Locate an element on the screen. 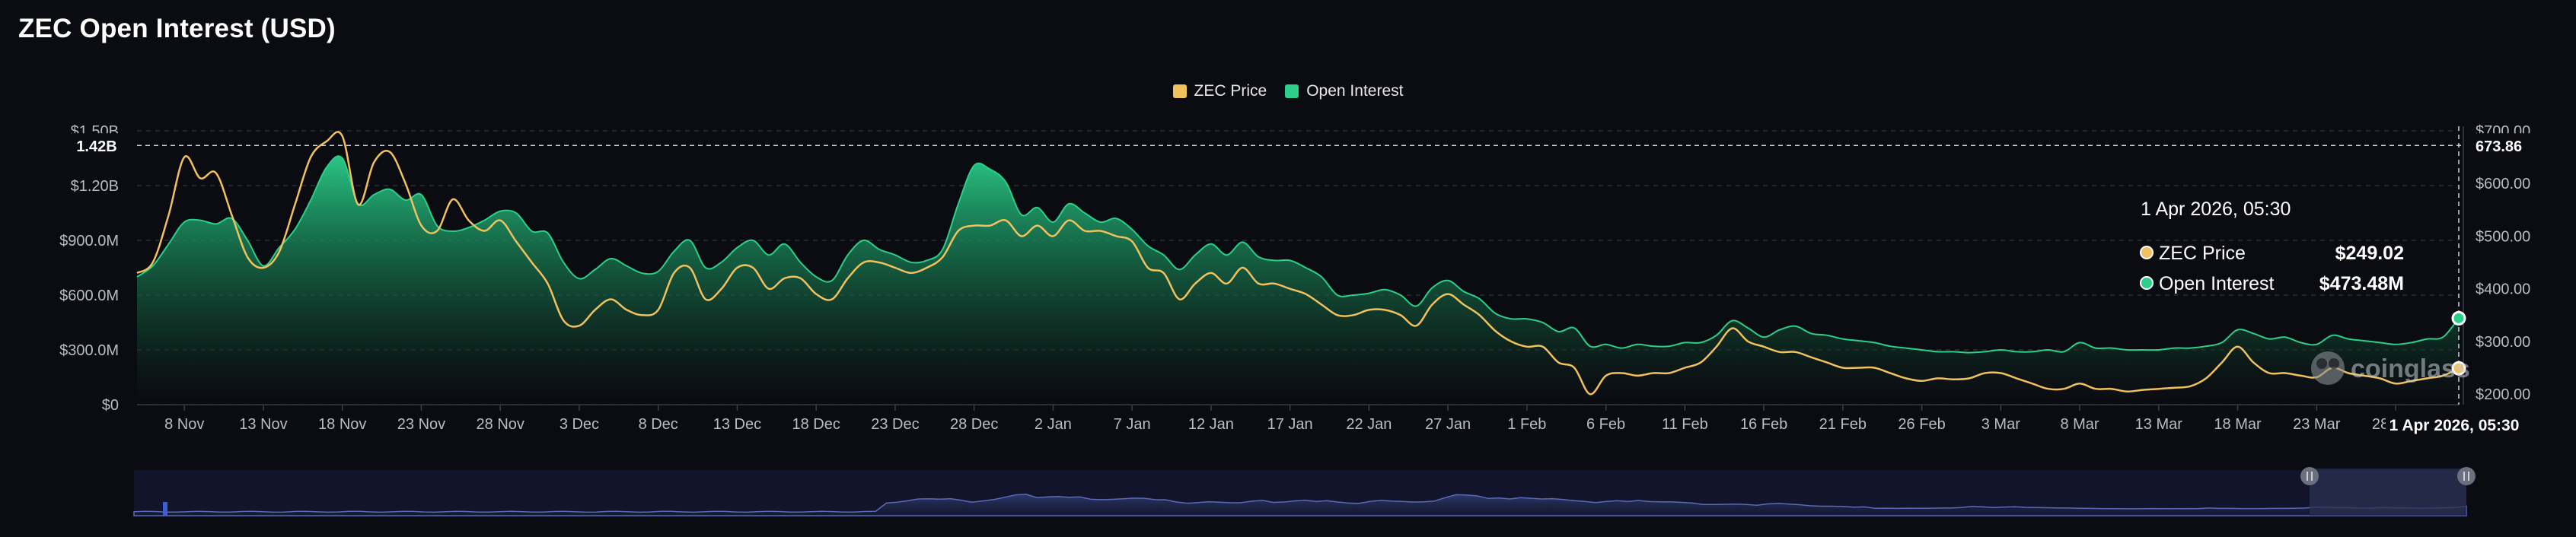  x-tick-label: 23 Nov is located at coordinates (421, 425).